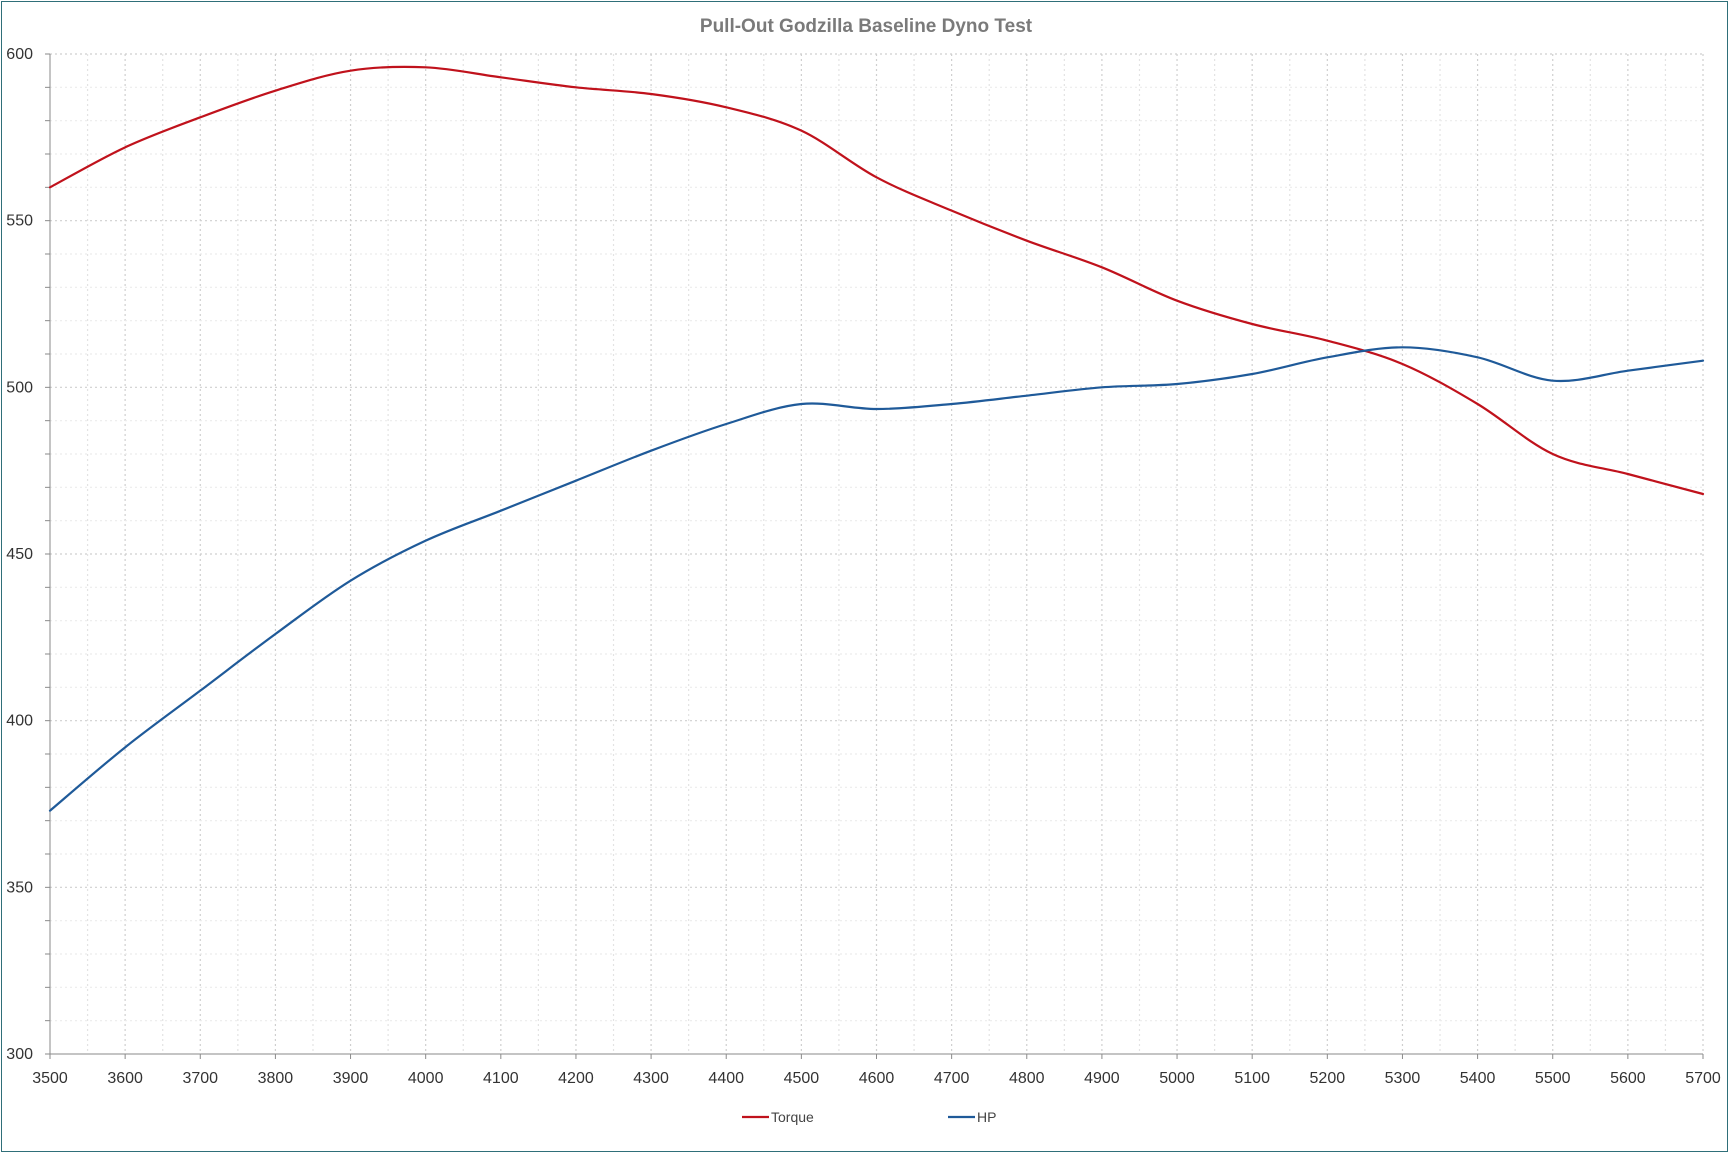 This screenshot has width=1729, height=1155. I want to click on x-tick-label: 5600, so click(1628, 1078).